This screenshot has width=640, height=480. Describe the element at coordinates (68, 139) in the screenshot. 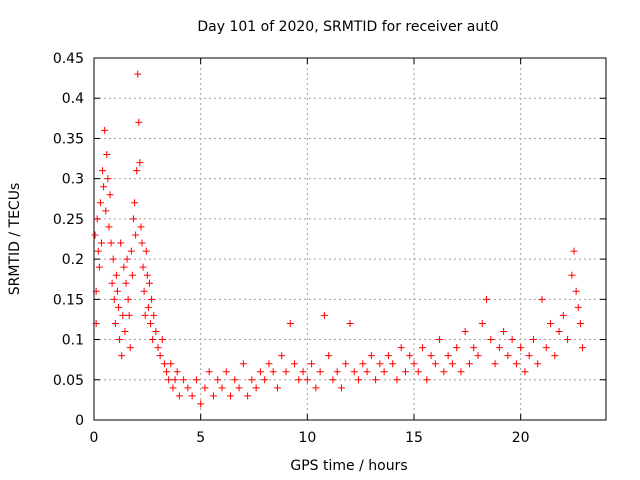

I see `y-tick-label: 0.35` at that location.